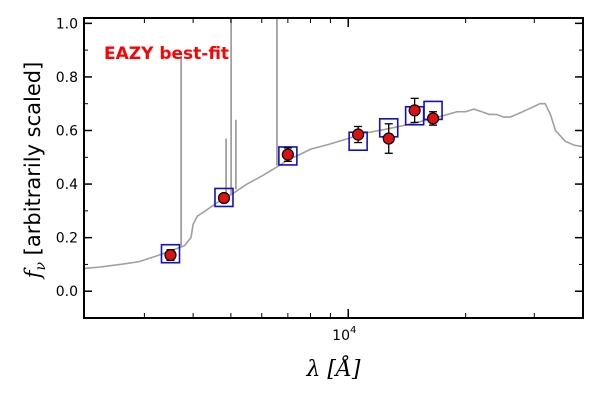 The width and height of the screenshot is (600, 400). Describe the element at coordinates (67, 292) in the screenshot. I see `y-tick-label: 0.0` at that location.